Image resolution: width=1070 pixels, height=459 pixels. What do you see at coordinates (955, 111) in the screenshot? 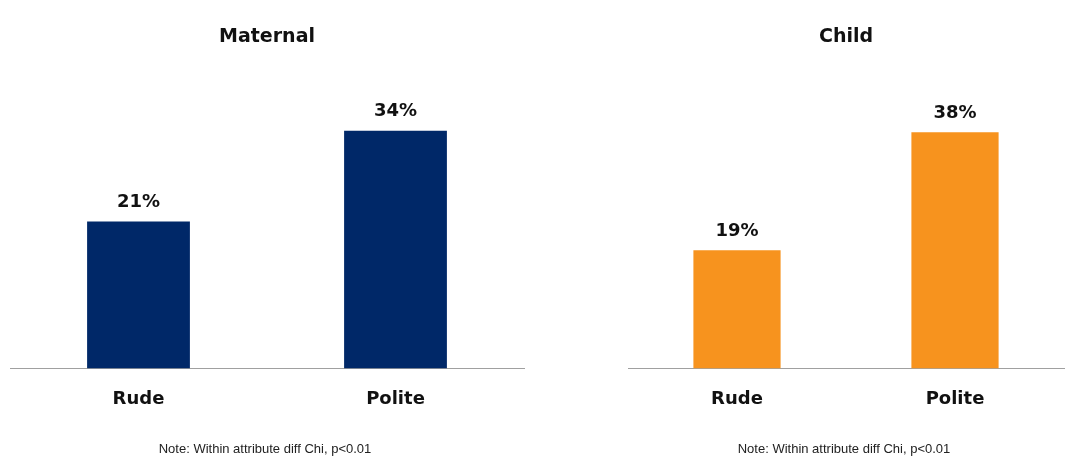
I see `data-label: 38%` at bounding box center [955, 111].